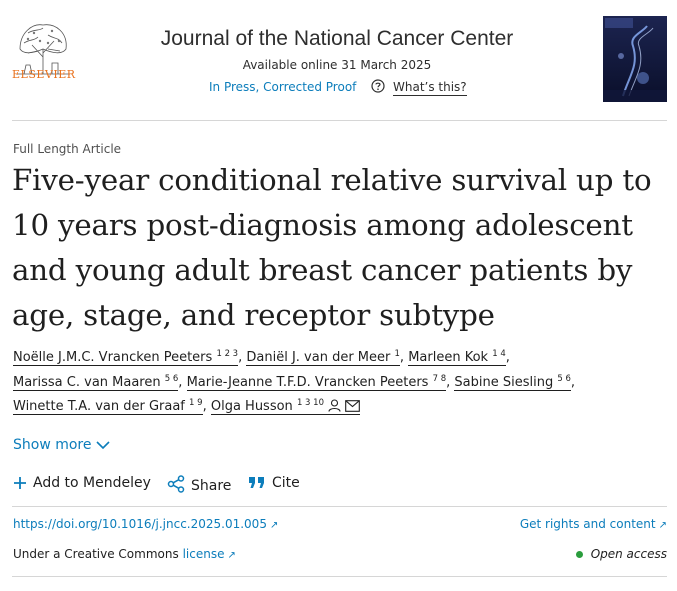 Image resolution: width=677 pixels, height=591 pixels. What do you see at coordinates (209, 554) in the screenshot?
I see `license-link: license ↗` at bounding box center [209, 554].